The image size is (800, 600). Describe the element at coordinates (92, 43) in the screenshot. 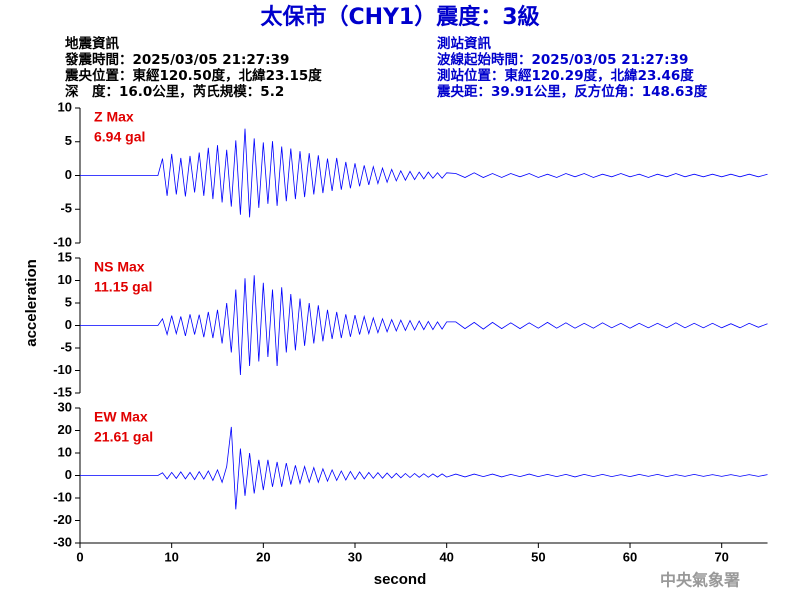

I see `info-left: 地震資訊` at that location.